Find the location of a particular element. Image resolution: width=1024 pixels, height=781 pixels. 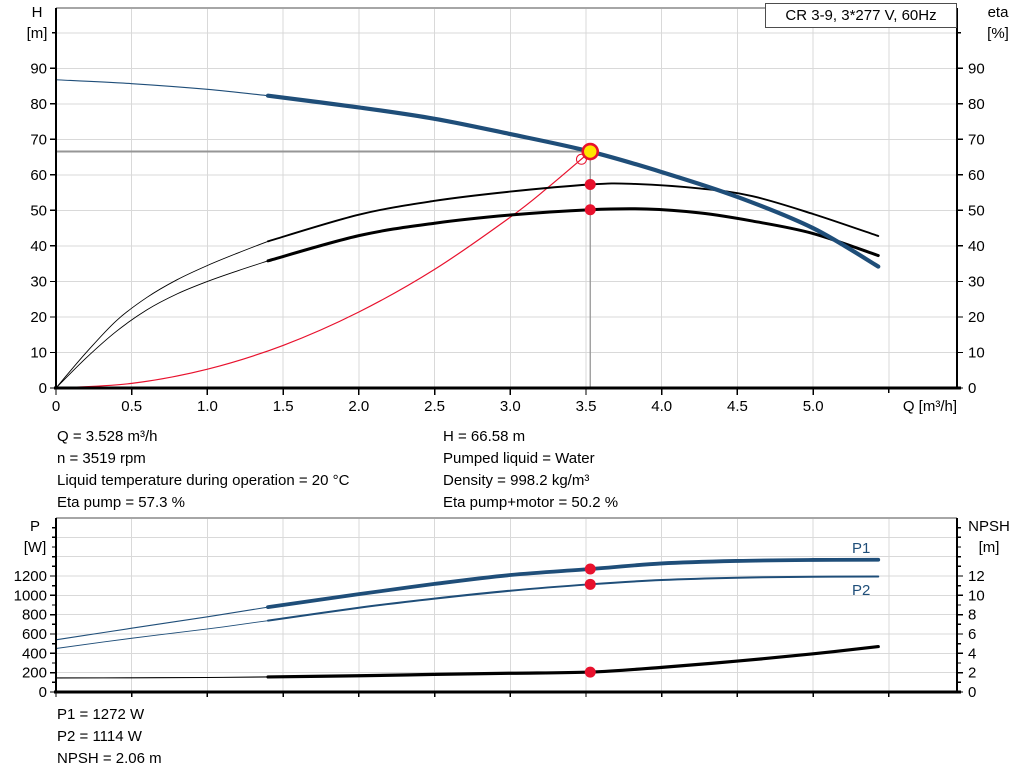

npsh-axis-title-symbol: NPSH is located at coordinates (989, 526).